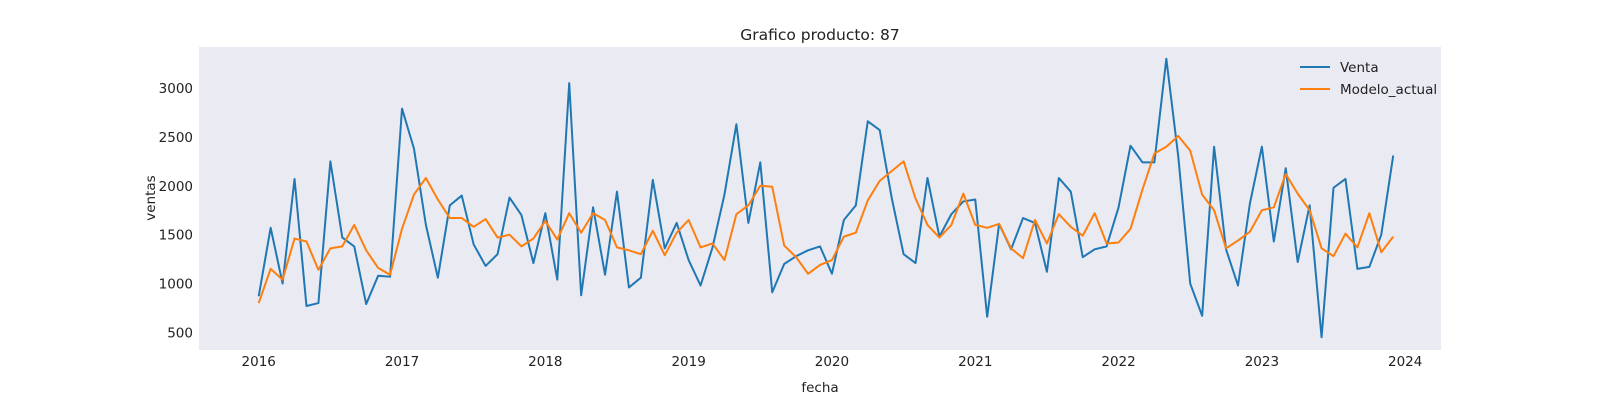 The image size is (1600, 400). What do you see at coordinates (259, 362) in the screenshot?
I see `x-tick-label: 2016` at bounding box center [259, 362].